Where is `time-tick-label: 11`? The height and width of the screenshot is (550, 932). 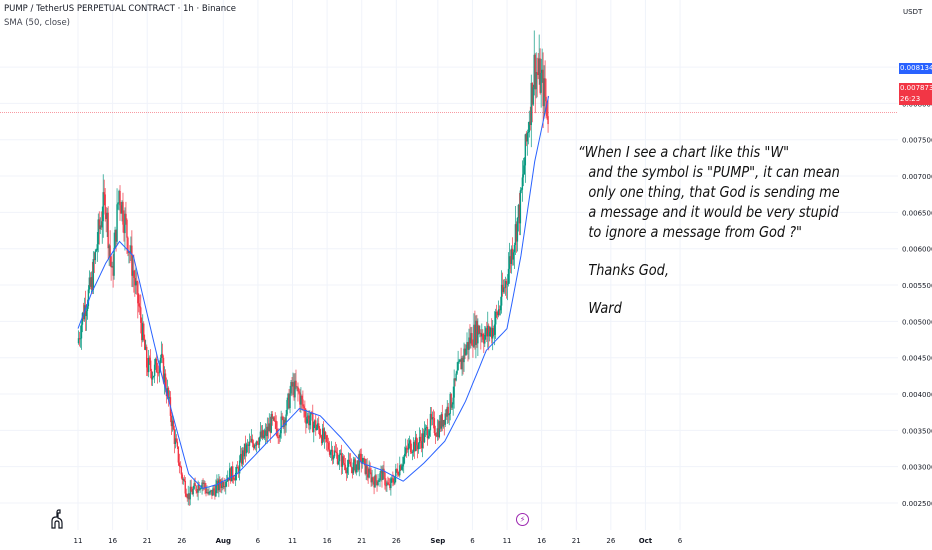
time-tick-label: 11 is located at coordinates (292, 541).